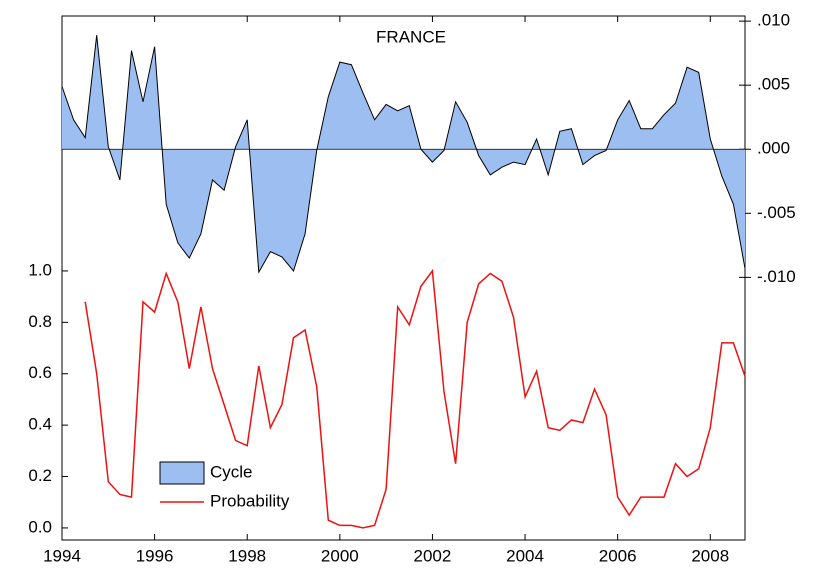 The height and width of the screenshot is (573, 822). Describe the element at coordinates (776, 276) in the screenshot. I see `y2-tick-label: -.010` at that location.